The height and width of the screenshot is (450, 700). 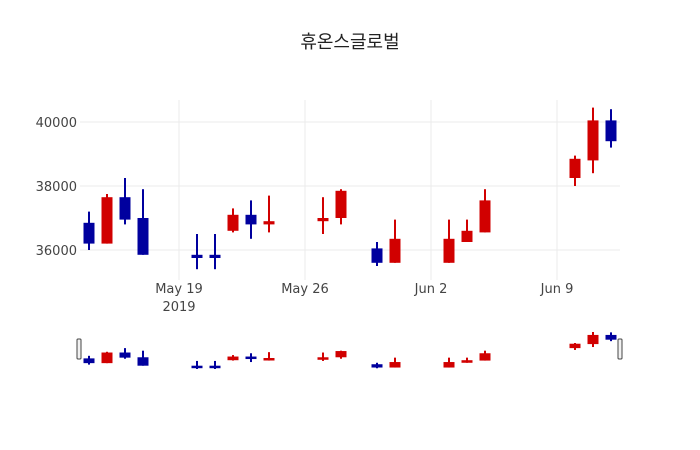 I want to click on x-tick-label: Jun 9, so click(x=557, y=289).